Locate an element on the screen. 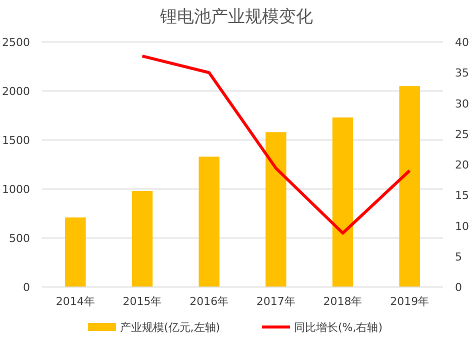 This screenshot has width=473, height=351. x-tick-label: 2016年 is located at coordinates (209, 301).